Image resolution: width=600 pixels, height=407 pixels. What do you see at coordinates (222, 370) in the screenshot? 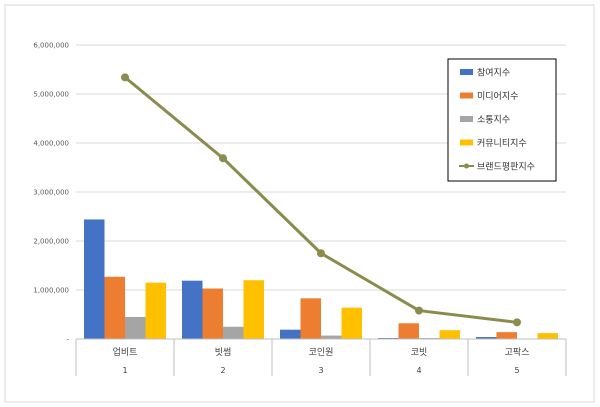
I see `x-category-index: 2` at bounding box center [222, 370].